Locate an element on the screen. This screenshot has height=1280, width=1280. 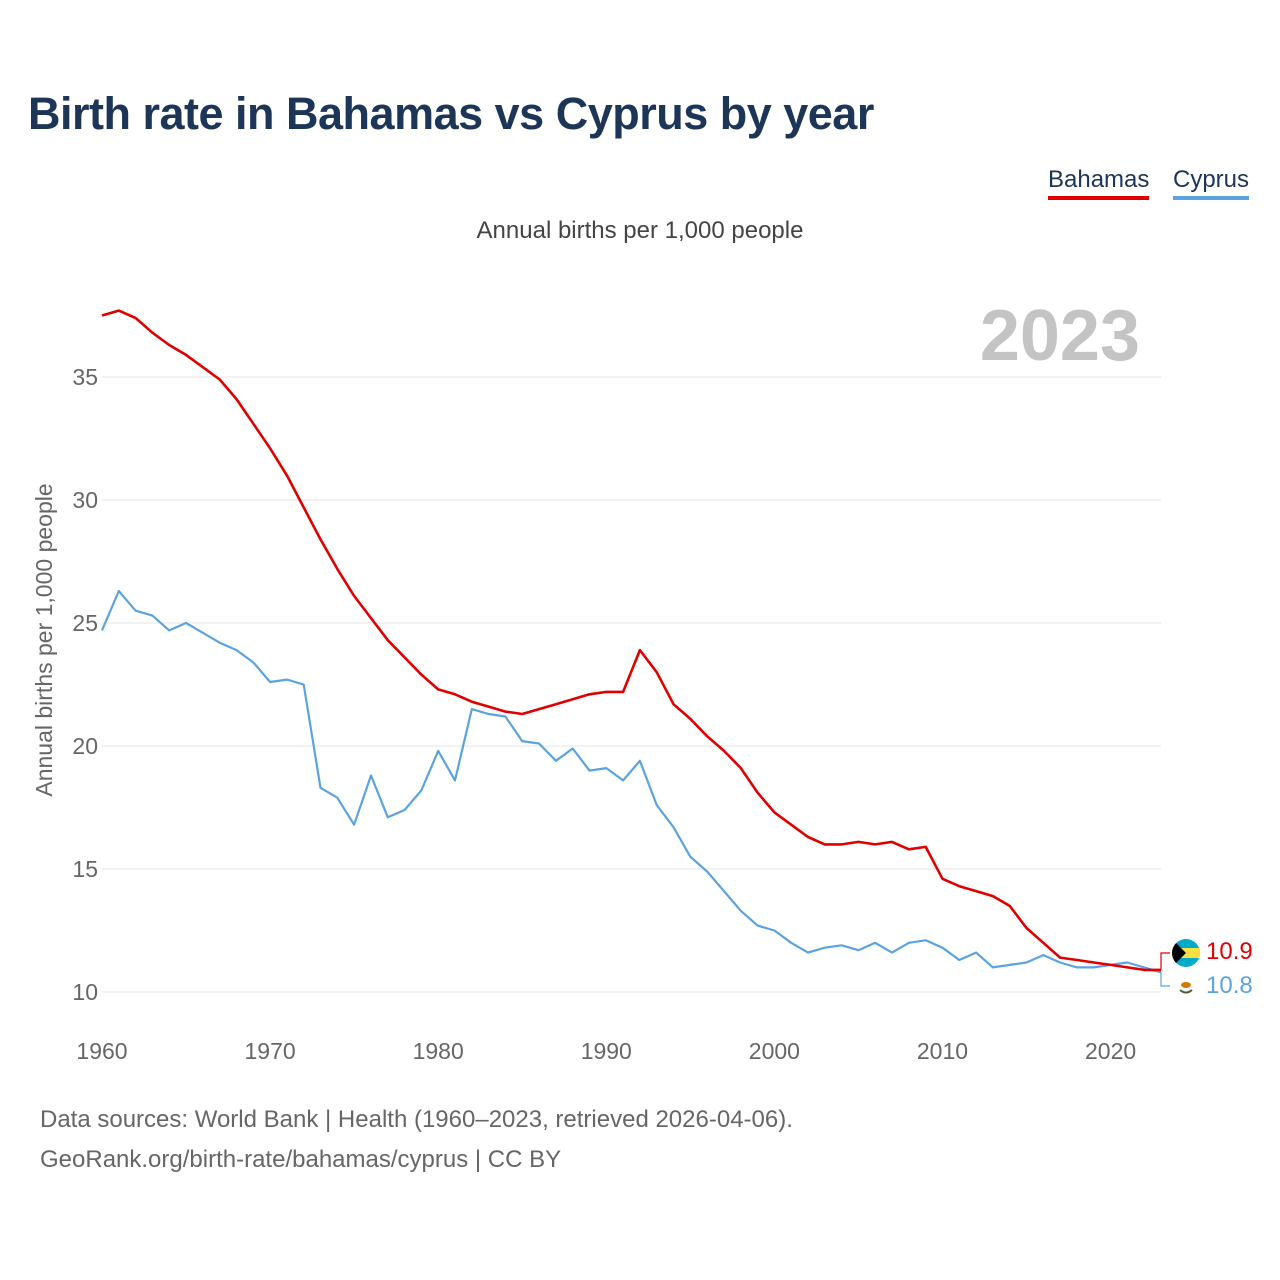
x-tick-label: 2000 is located at coordinates (774, 1051).